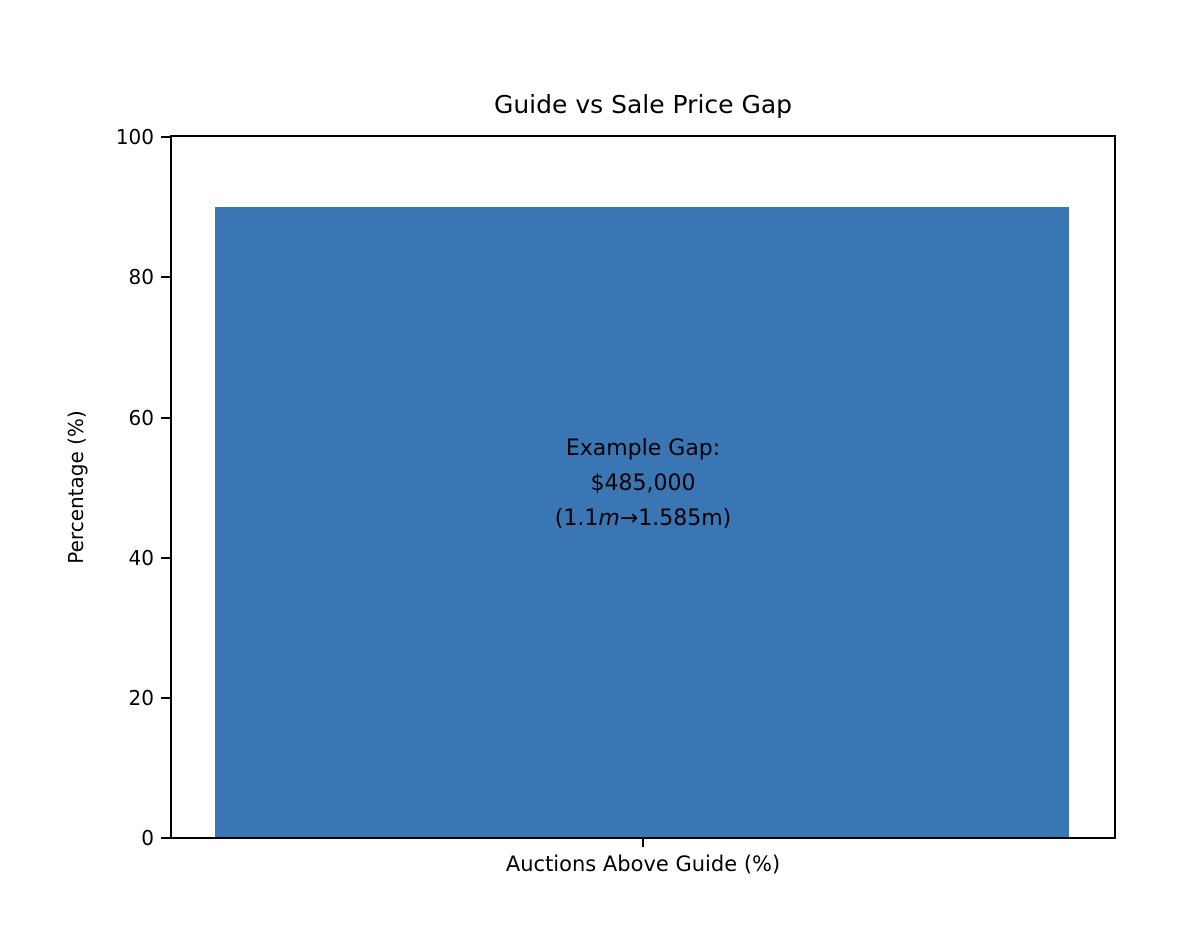  I want to click on y-tick-100: 100, so click(100, 137).